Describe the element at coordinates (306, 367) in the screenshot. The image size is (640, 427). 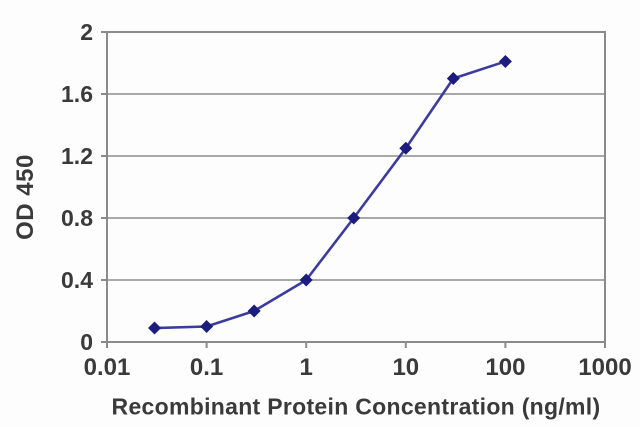
I see `x-tick-label: 1` at that location.